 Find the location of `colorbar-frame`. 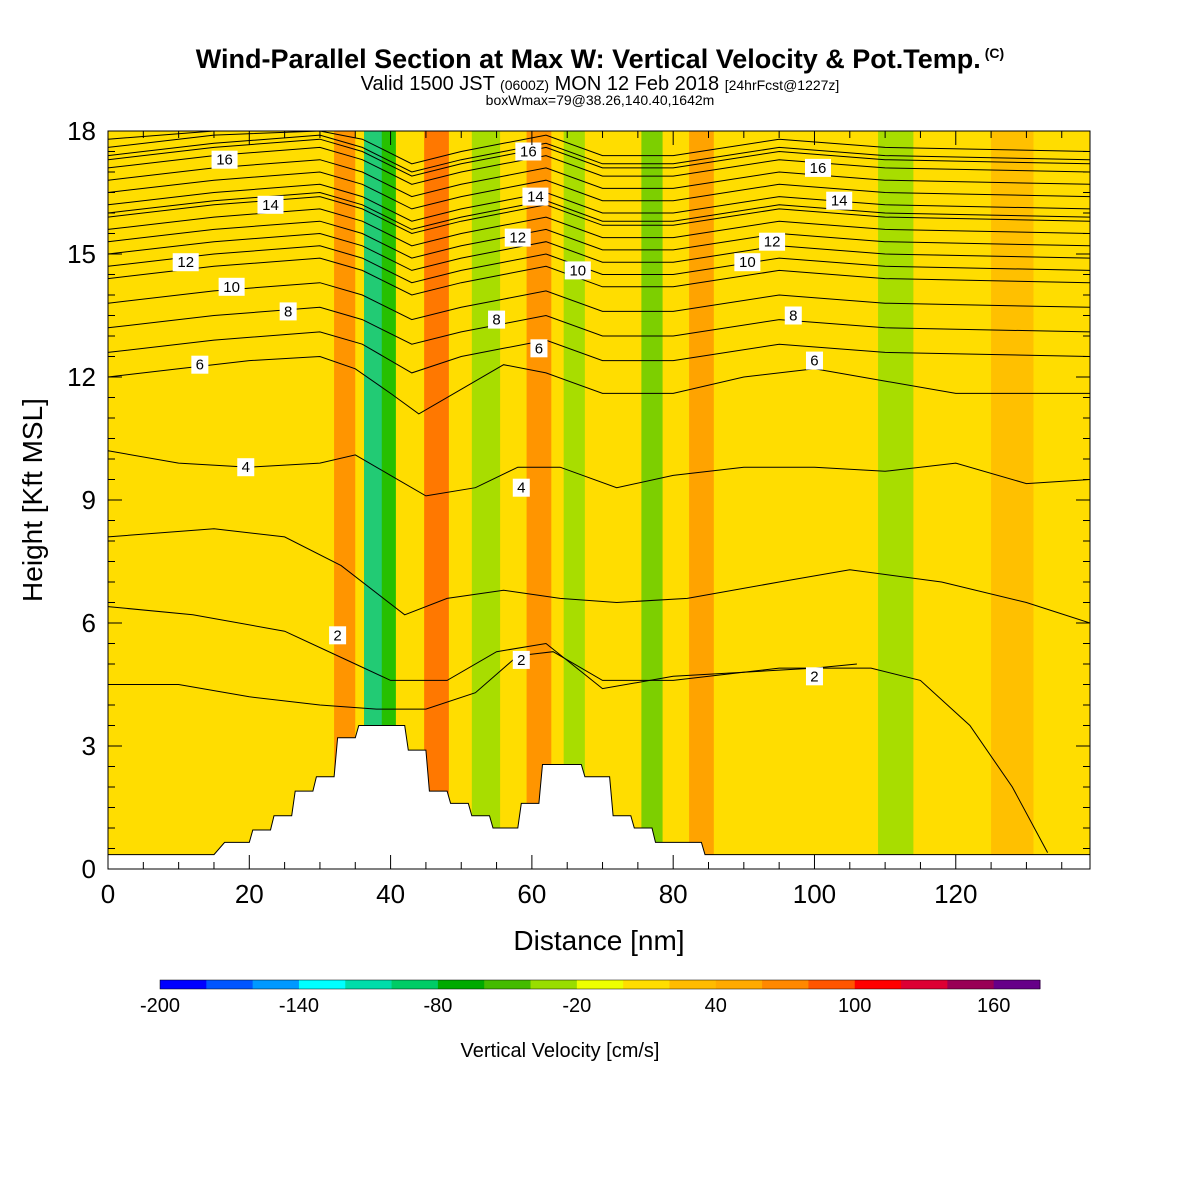

colorbar-frame is located at coordinates (600, 984).